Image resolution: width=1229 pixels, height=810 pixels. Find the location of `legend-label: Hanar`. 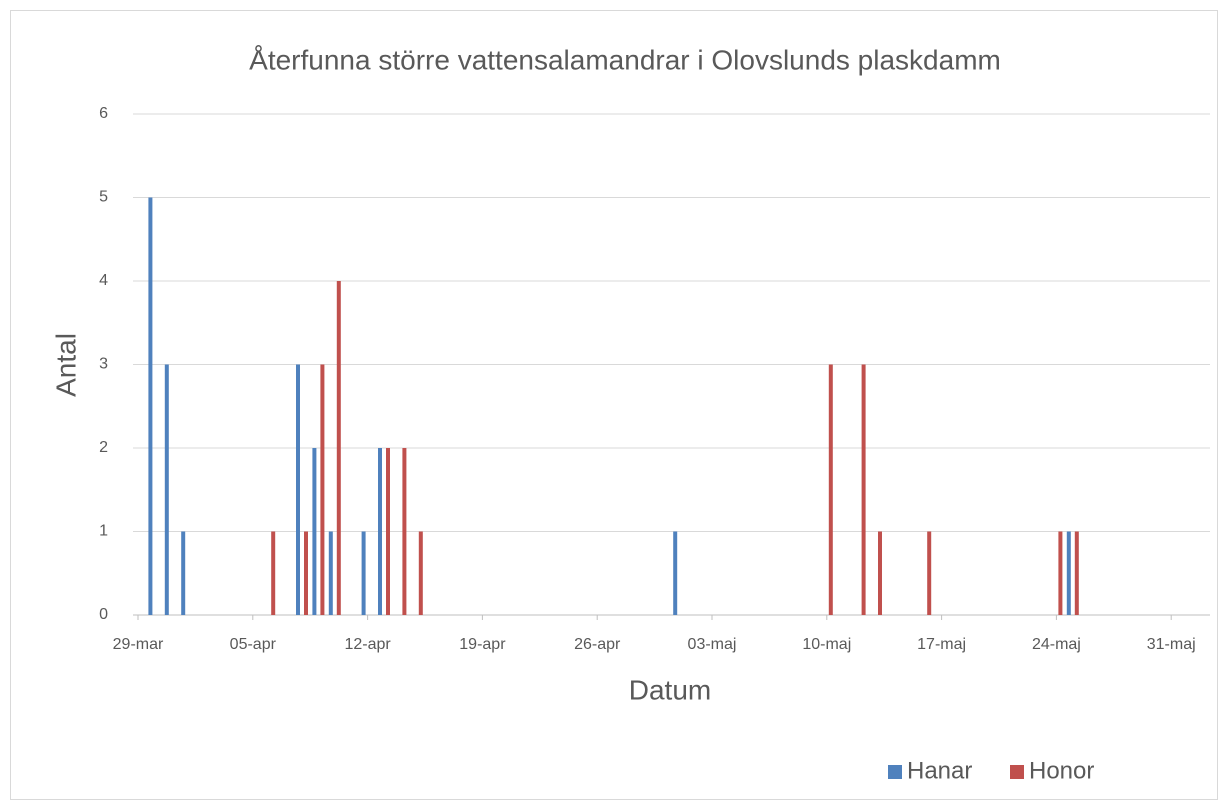

legend-label: Hanar is located at coordinates (939, 770).